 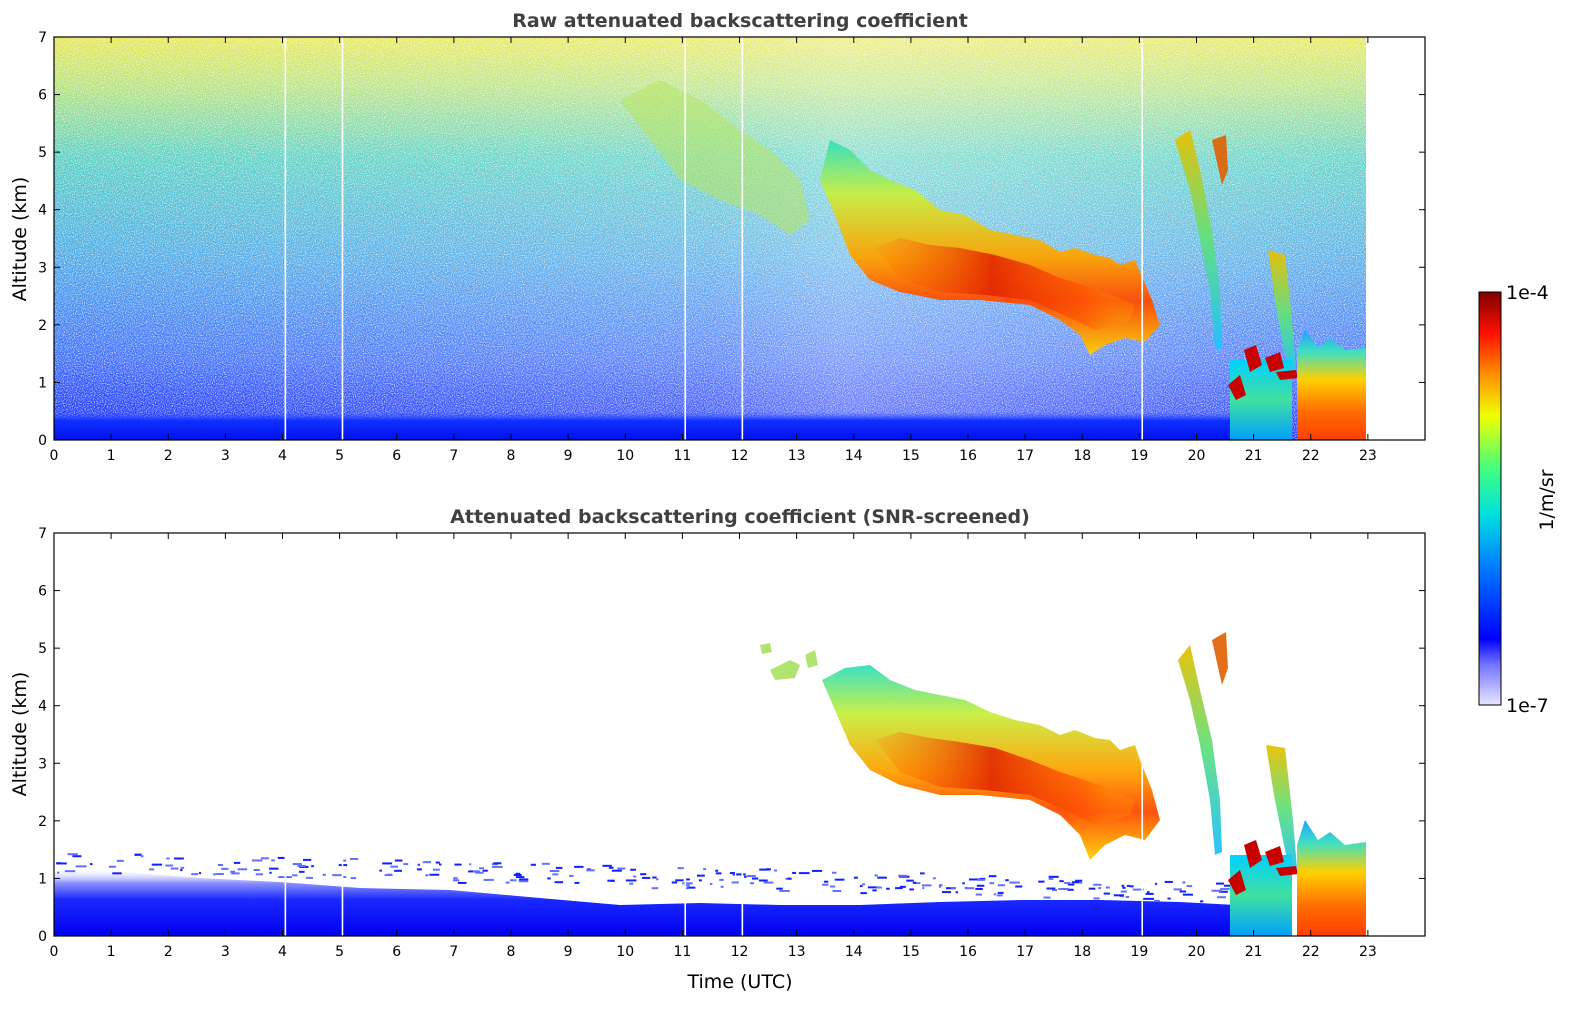 I want to click on bottom-x-tick-label: 23, so click(x=1368, y=952).